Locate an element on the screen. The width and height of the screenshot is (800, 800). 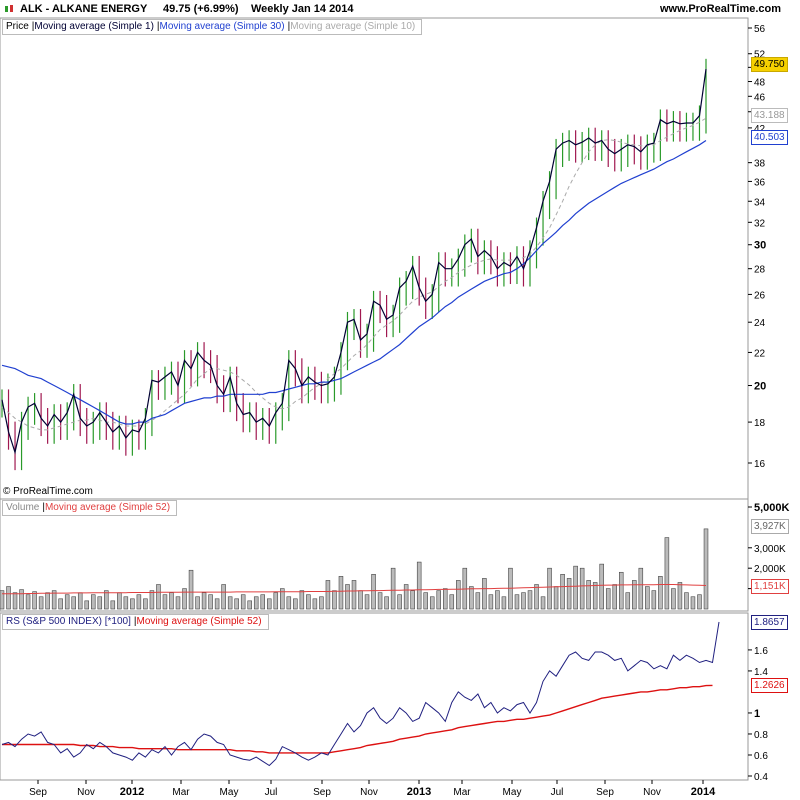
legend-price: Price is located at coordinates (17, 26).